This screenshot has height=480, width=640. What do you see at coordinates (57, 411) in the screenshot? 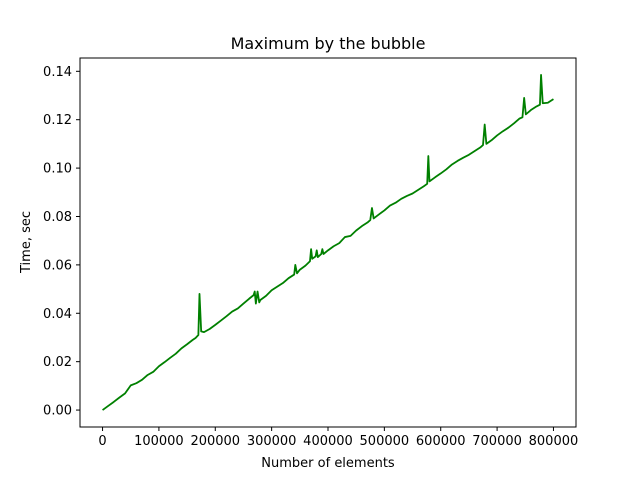
I see `y-tick-label: 0.00` at bounding box center [57, 411].